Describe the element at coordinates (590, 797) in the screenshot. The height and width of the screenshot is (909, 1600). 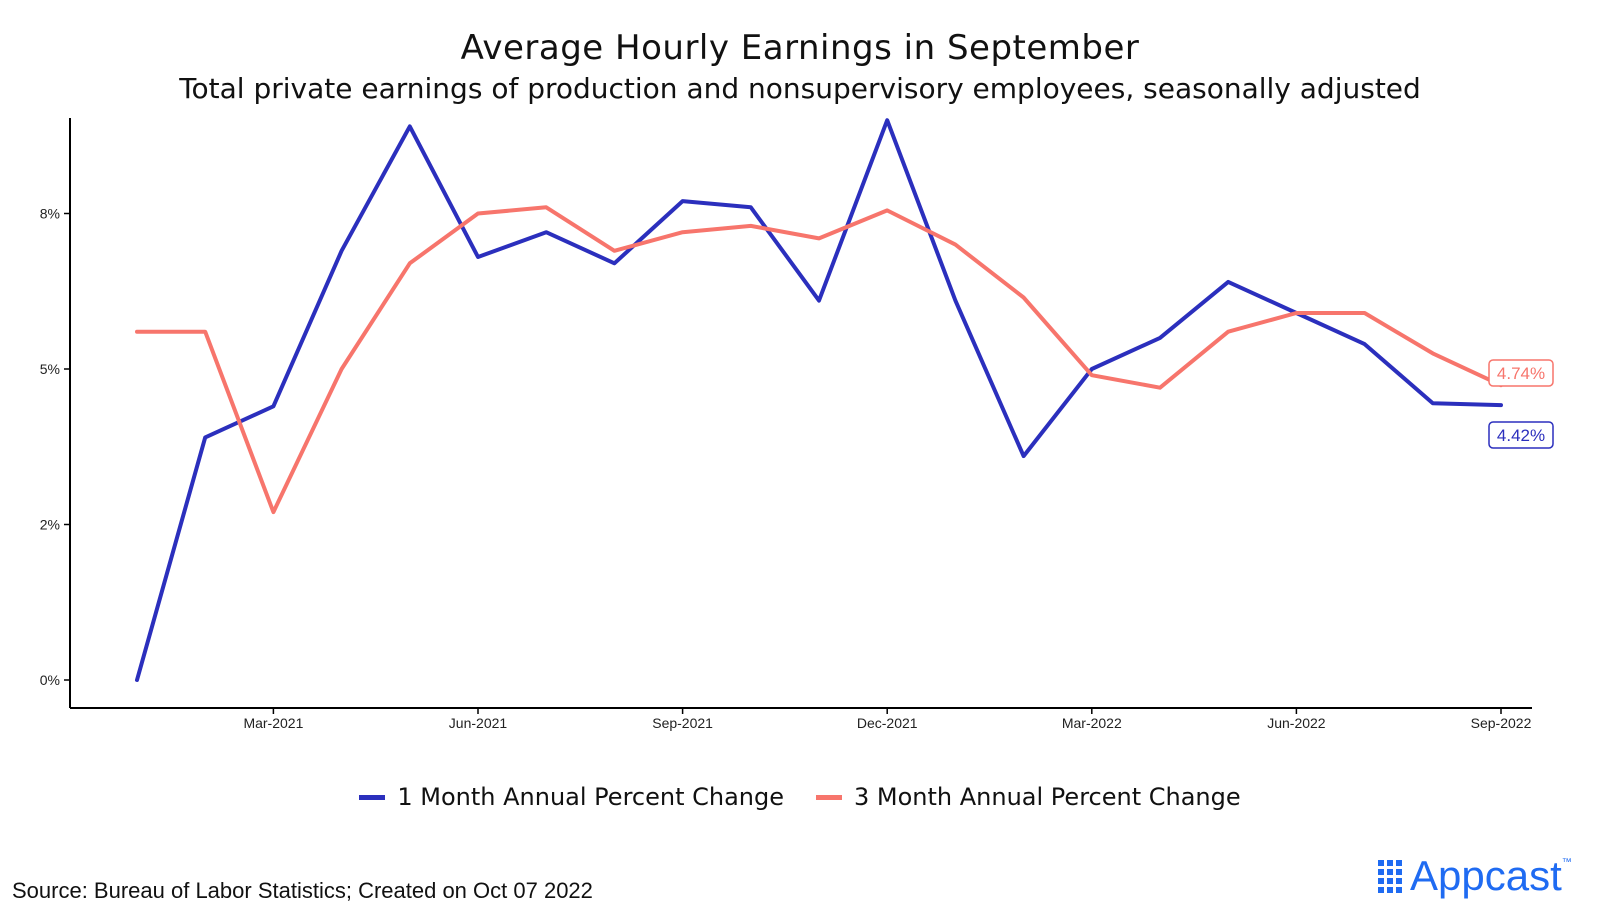
I see `legend-label-1-month: 1 Month Annual Percent Change` at that location.